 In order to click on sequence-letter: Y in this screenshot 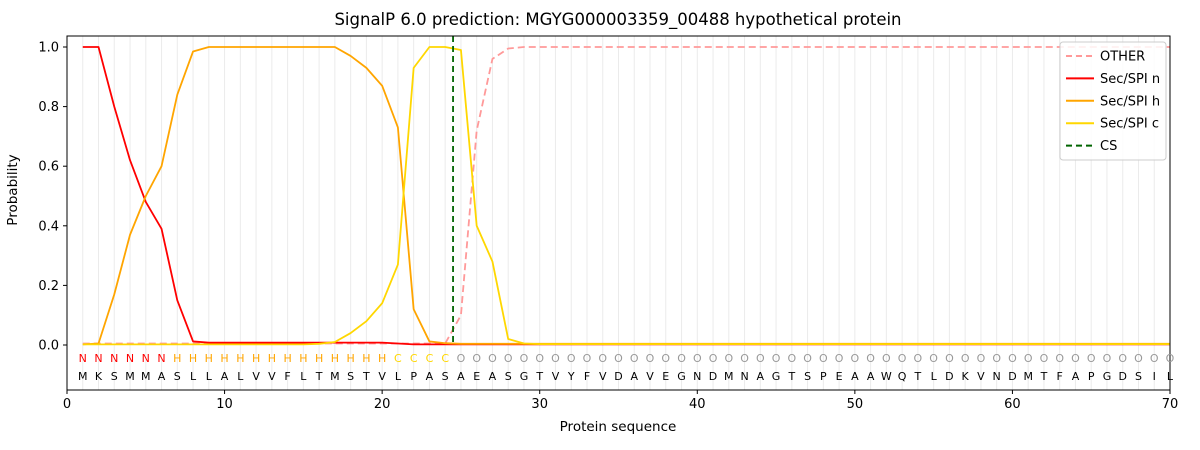, I will do `click(571, 376)`.